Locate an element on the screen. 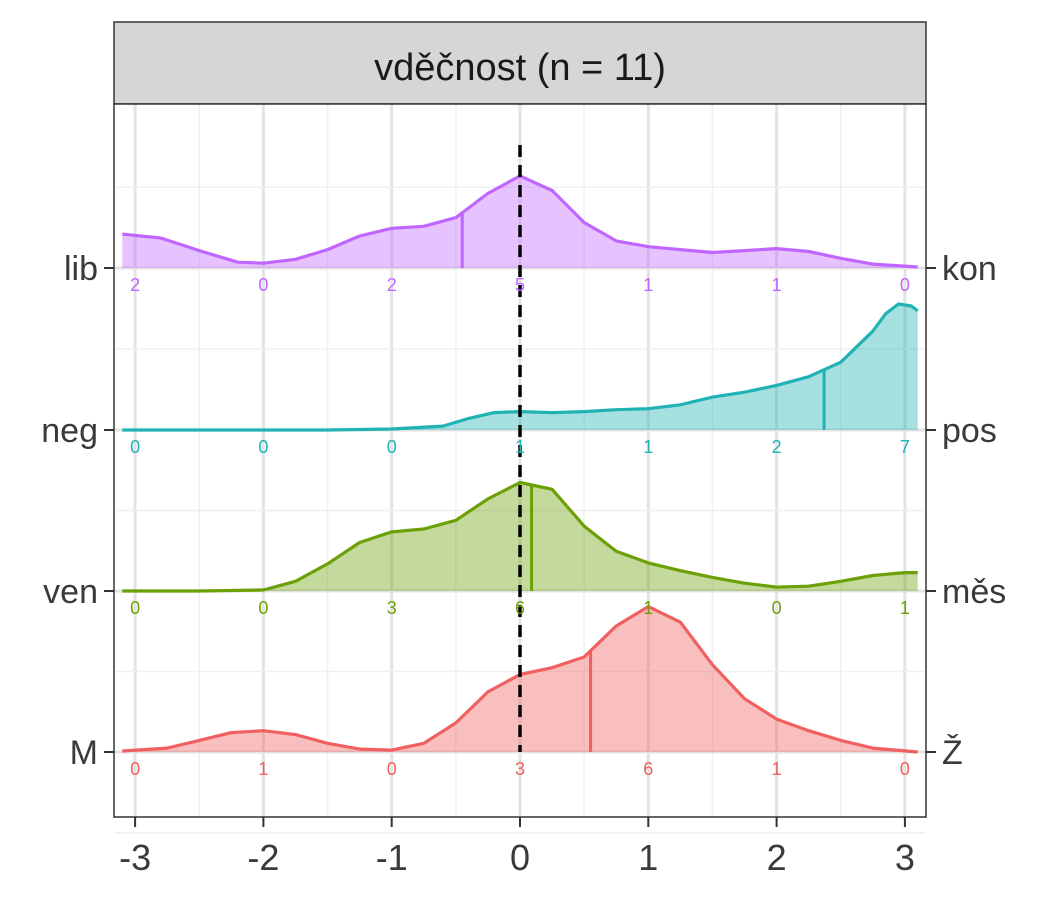 The height and width of the screenshot is (905, 1050). facet-title: vděčnost (n = 11) is located at coordinates (520, 68).